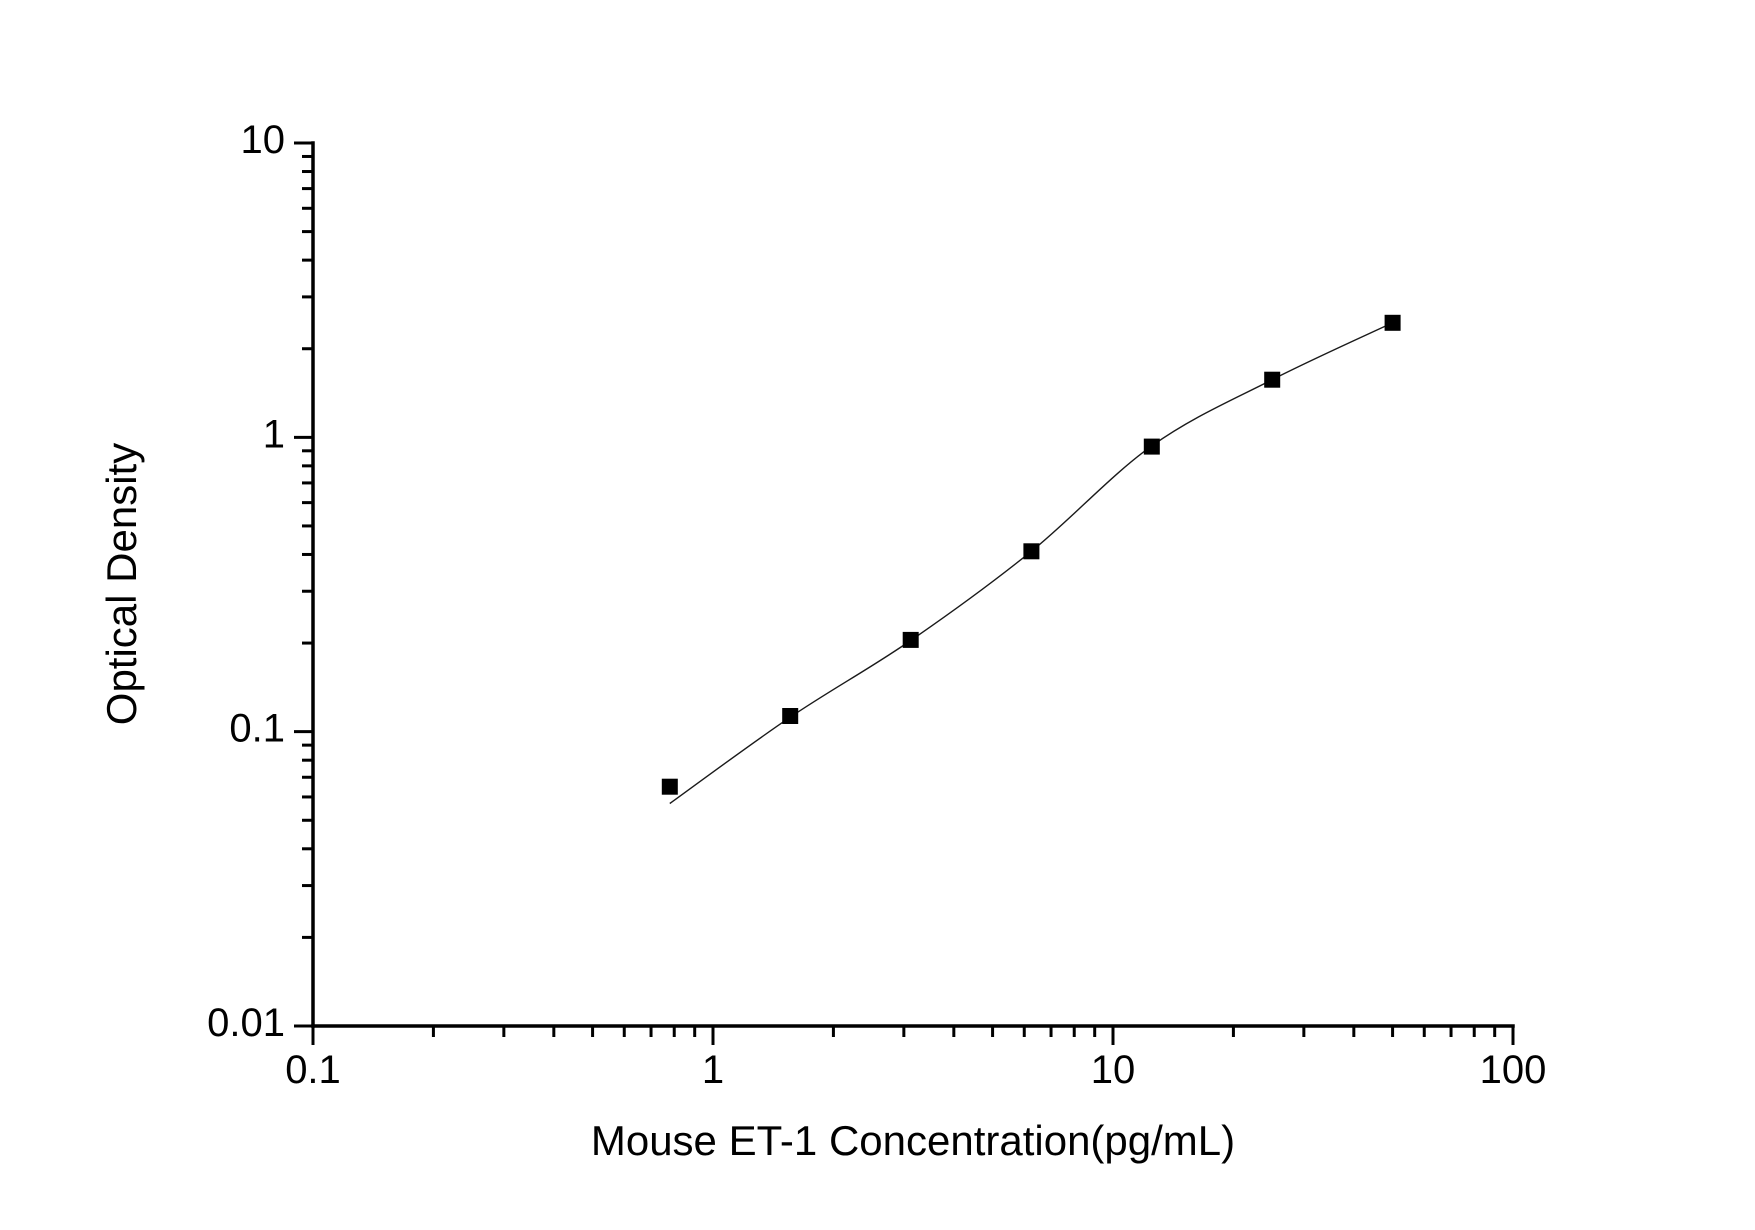 The height and width of the screenshot is (1230, 1755). What do you see at coordinates (246, 1023) in the screenshot?
I see `y-tick-label: 0.01` at bounding box center [246, 1023].